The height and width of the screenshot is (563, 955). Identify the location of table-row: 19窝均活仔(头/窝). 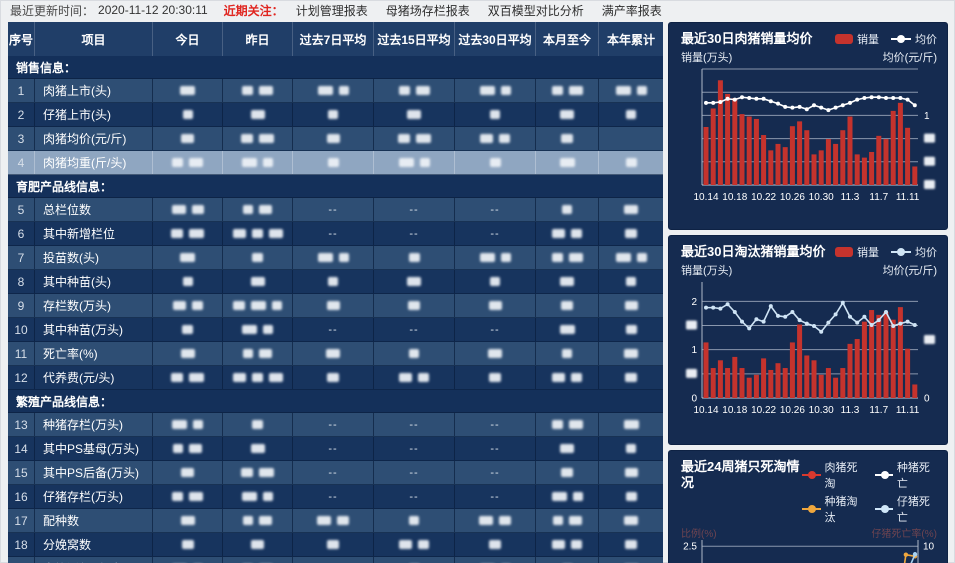
(335, 560).